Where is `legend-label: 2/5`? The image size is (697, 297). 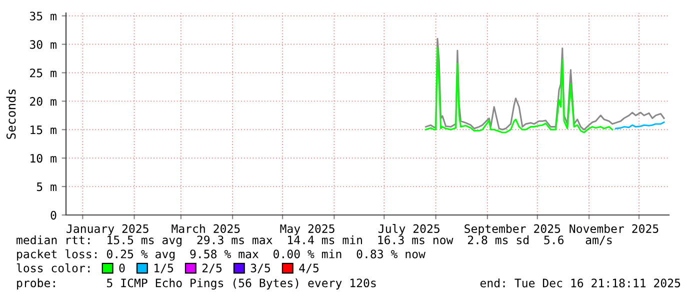
legend-label: 2/5 is located at coordinates (212, 269).